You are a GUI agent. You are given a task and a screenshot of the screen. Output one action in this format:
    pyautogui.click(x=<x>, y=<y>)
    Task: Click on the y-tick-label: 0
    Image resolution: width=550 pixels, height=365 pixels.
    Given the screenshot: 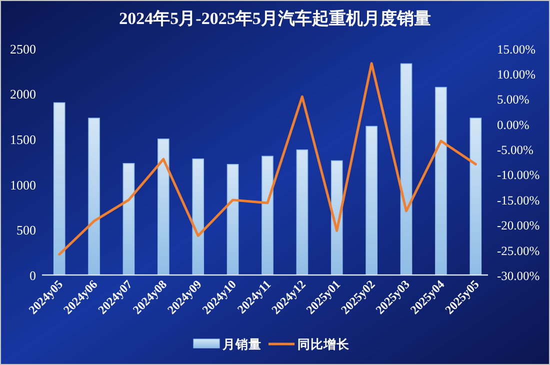 What is the action you would take?
    pyautogui.click(x=33, y=275)
    